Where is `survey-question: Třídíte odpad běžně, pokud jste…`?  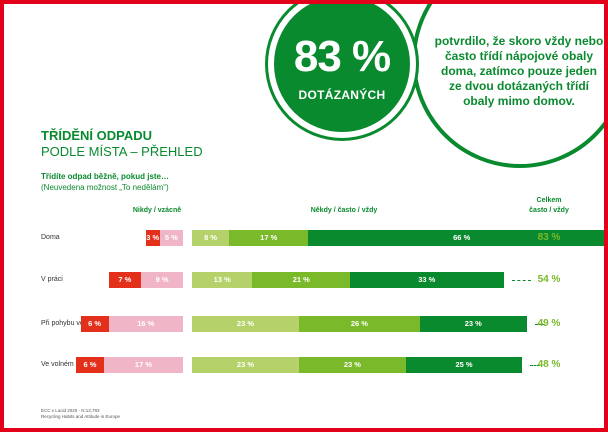
survey-question: Třídíte odpad běžně, pokud jste… is located at coordinates (105, 176).